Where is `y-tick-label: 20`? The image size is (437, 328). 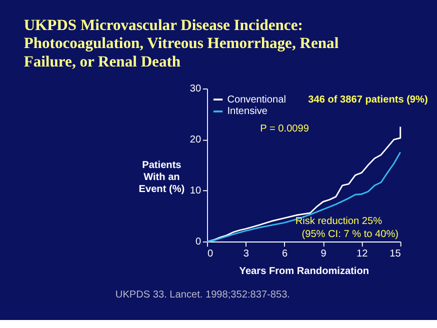
y-tick-label: 20 is located at coordinates (196, 140).